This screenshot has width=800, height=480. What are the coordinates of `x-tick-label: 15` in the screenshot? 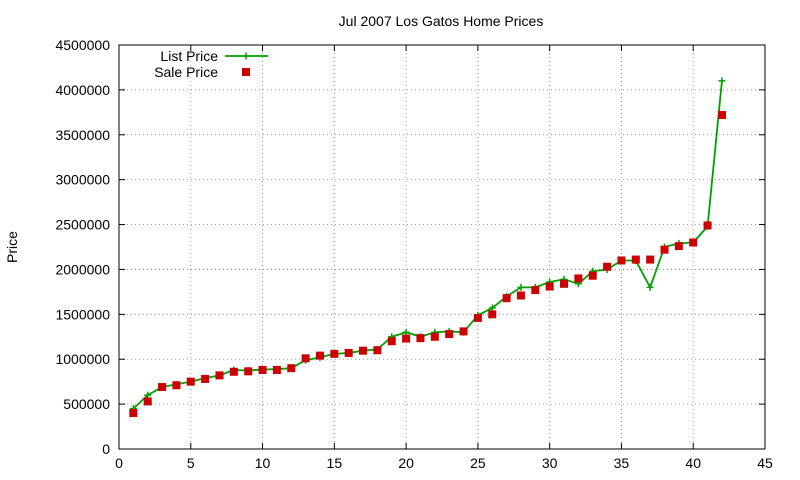 It's located at (335, 463).